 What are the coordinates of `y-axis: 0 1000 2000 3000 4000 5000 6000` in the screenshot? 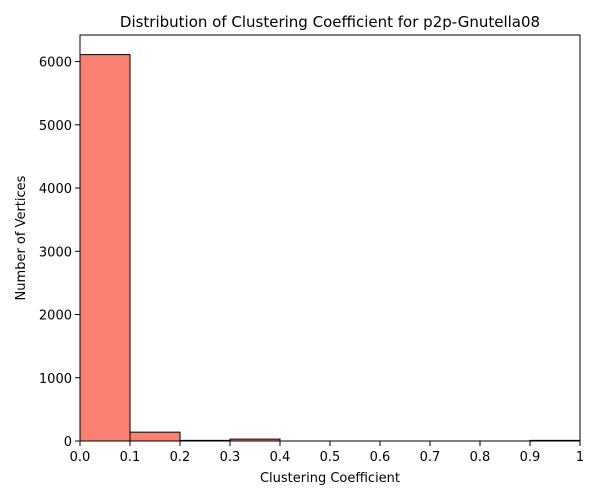 It's located at (59, 253).